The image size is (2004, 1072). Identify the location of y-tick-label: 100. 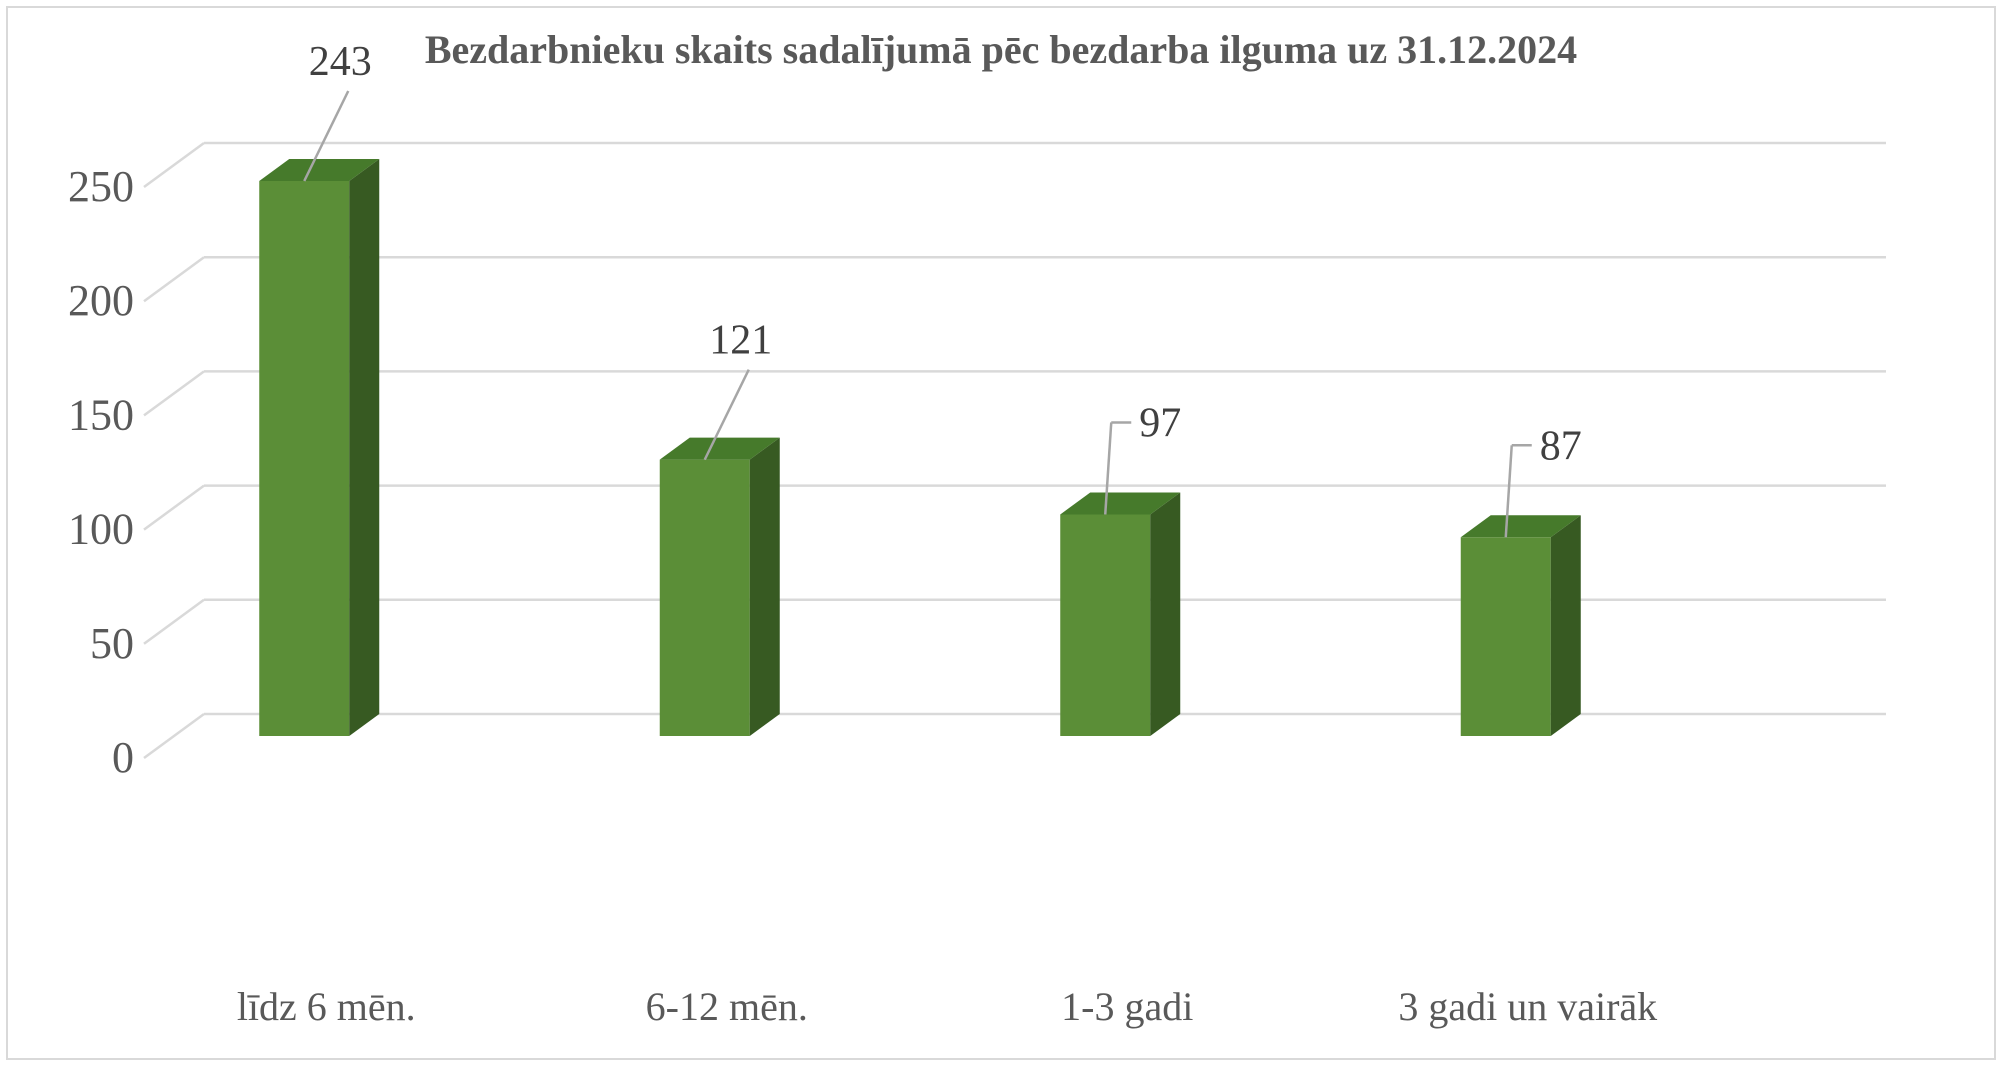
(101, 529).